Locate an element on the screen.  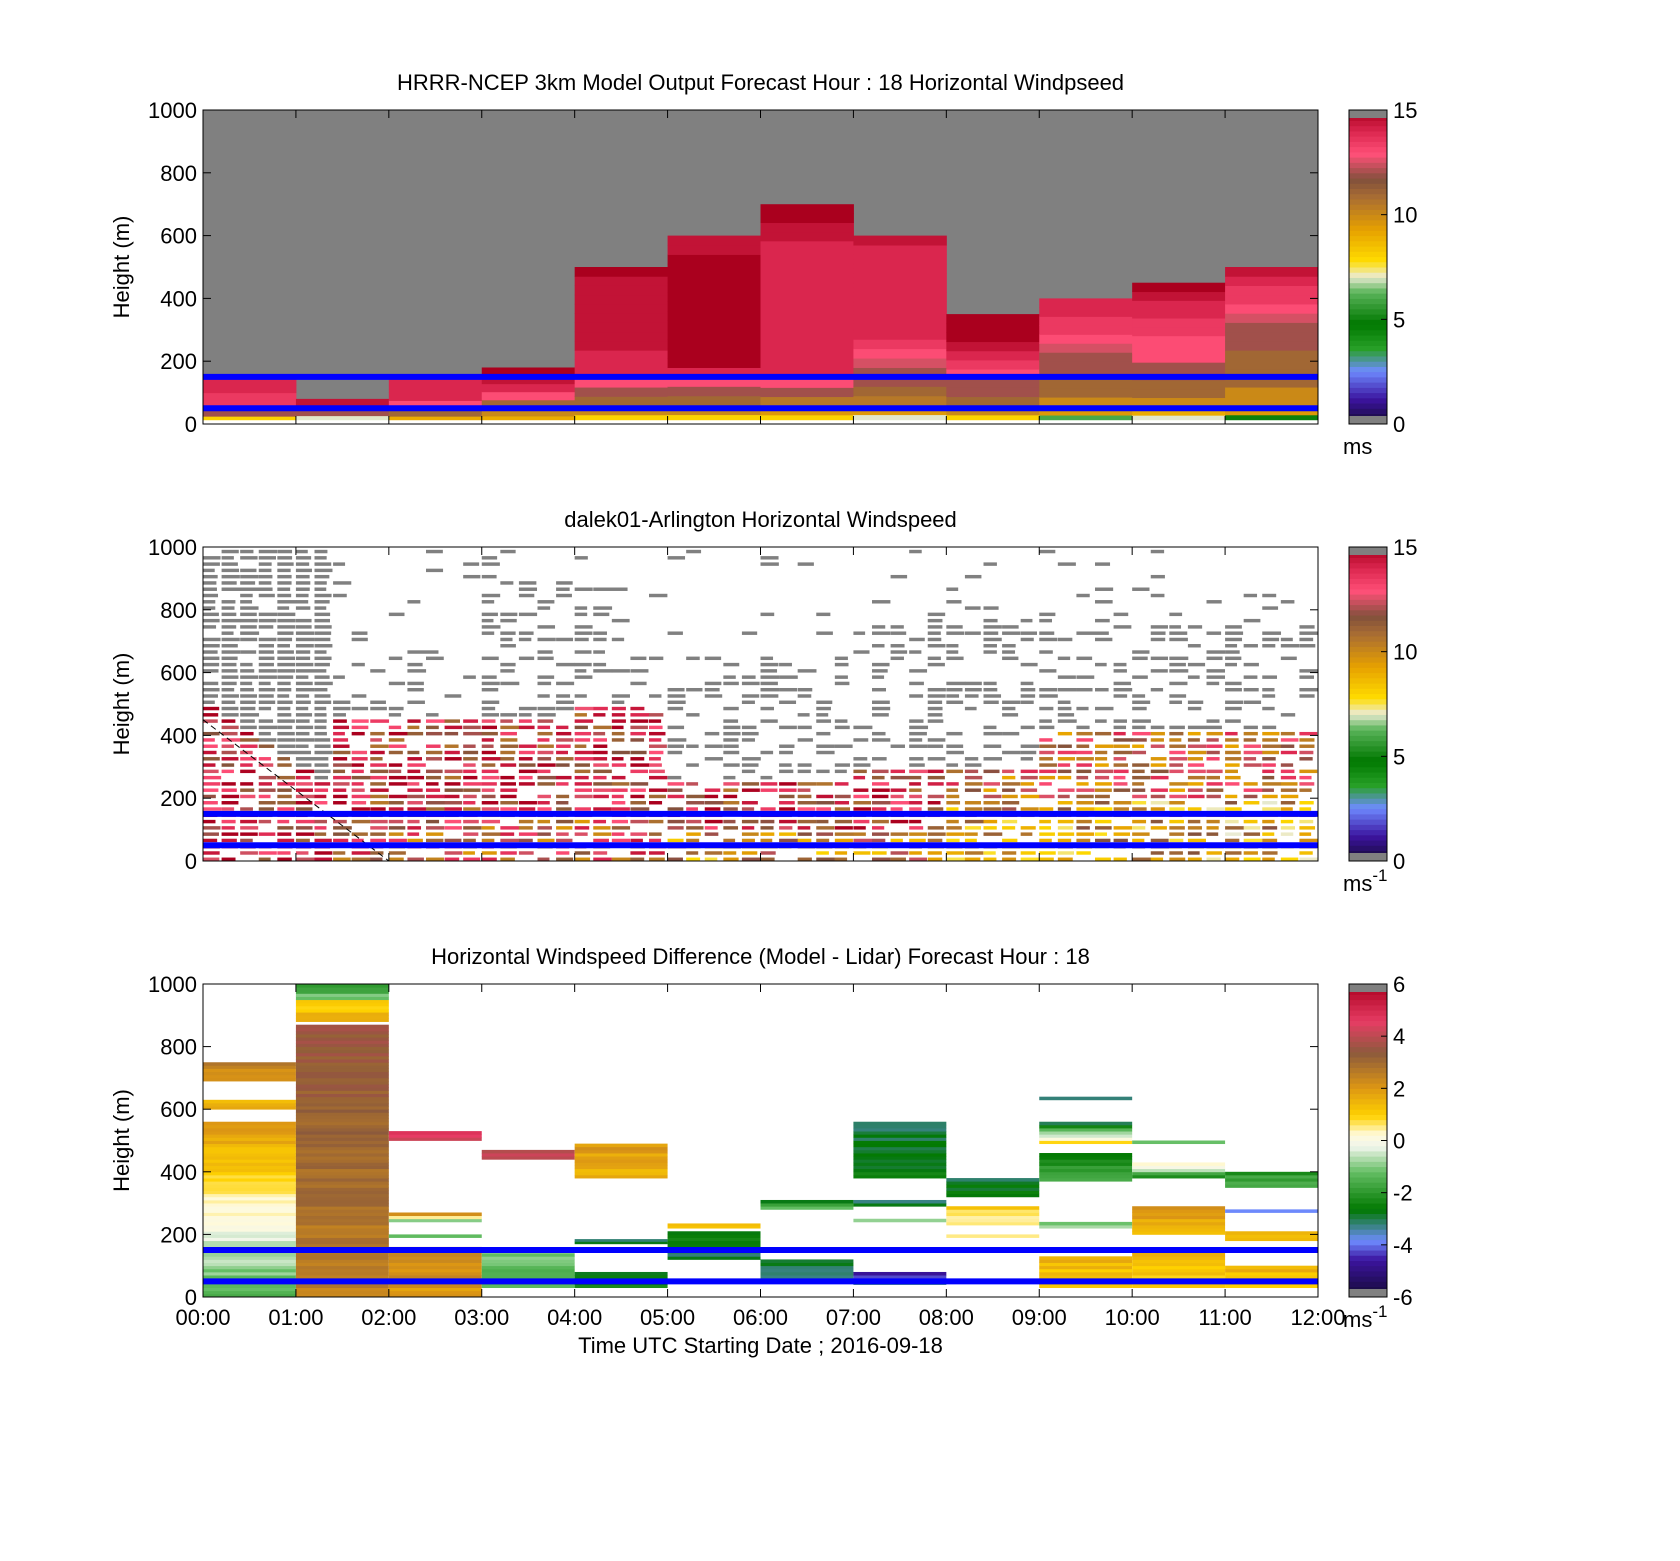
x-tick-label: 00:00 is located at coordinates (202, 1317).